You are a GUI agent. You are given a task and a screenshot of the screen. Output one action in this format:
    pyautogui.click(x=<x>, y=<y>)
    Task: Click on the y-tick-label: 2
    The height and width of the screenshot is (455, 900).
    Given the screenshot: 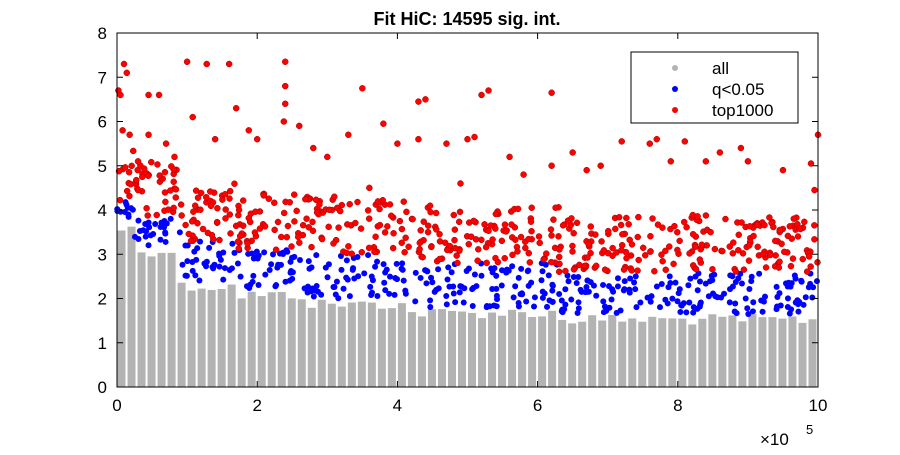 What is the action you would take?
    pyautogui.click(x=102, y=299)
    